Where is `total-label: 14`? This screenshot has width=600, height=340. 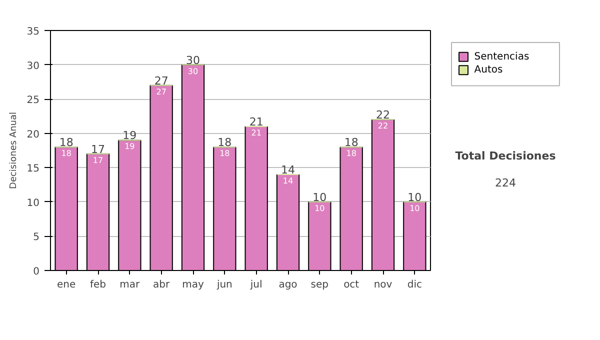
total-label: 14 is located at coordinates (288, 170).